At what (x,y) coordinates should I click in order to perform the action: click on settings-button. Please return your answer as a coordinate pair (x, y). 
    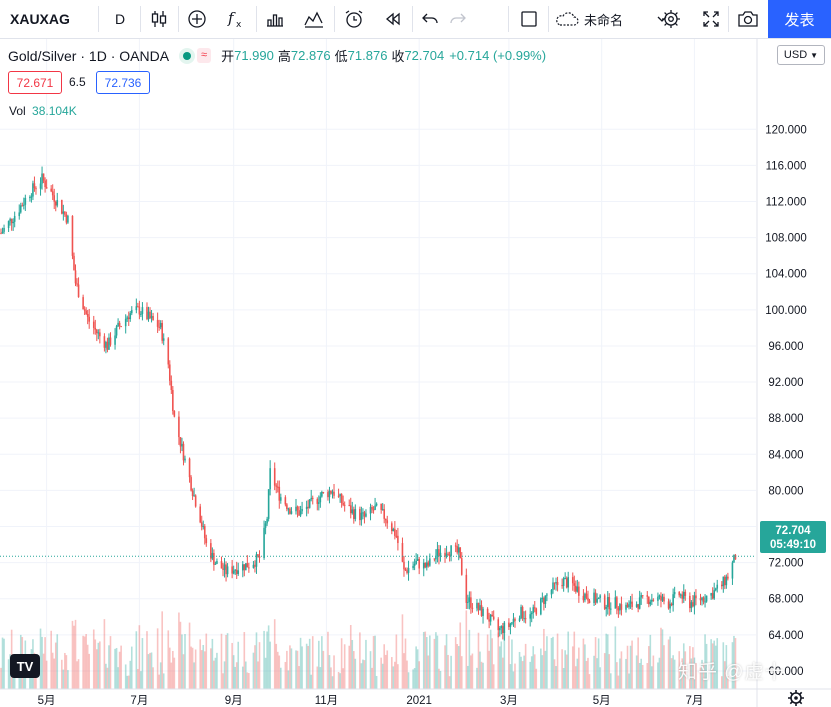
    Looking at the image, I should click on (671, 19).